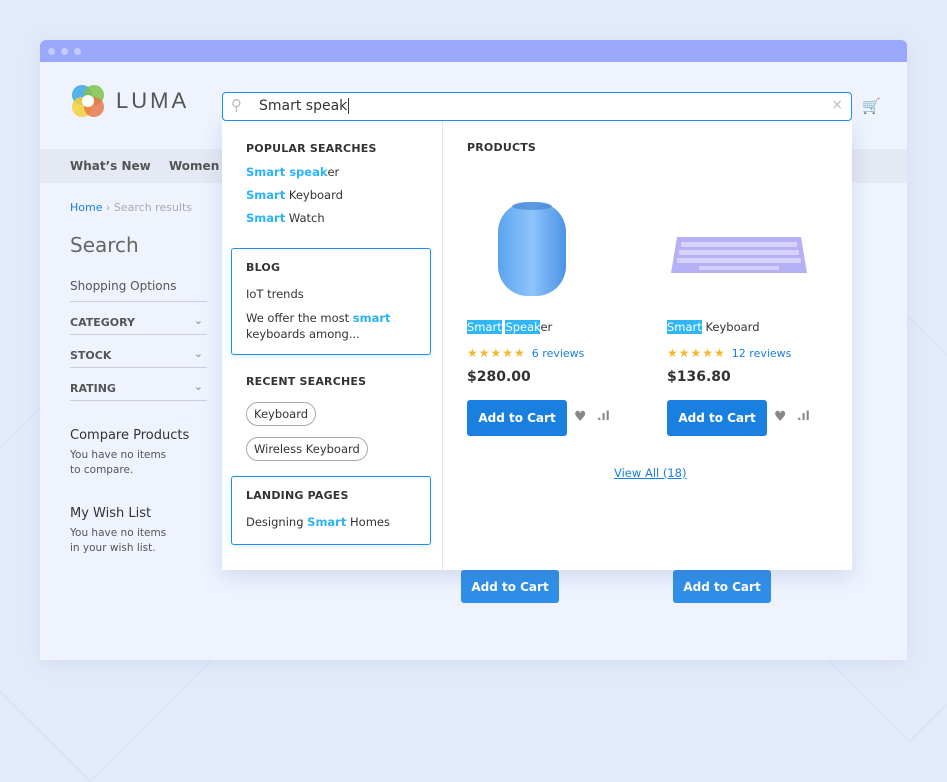  I want to click on highlight: smart, so click(371, 318).